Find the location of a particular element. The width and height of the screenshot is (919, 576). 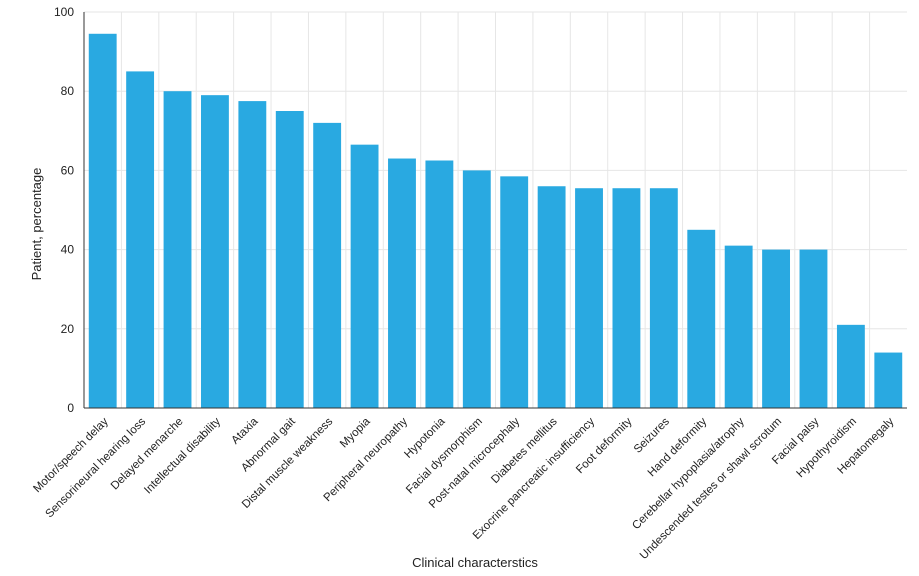

y-tick-label: 60 is located at coordinates (68, 170).